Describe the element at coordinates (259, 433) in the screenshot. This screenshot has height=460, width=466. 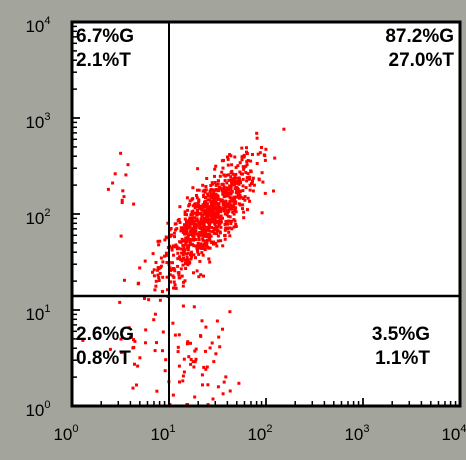
I see `x-tick-label: 102` at that location.